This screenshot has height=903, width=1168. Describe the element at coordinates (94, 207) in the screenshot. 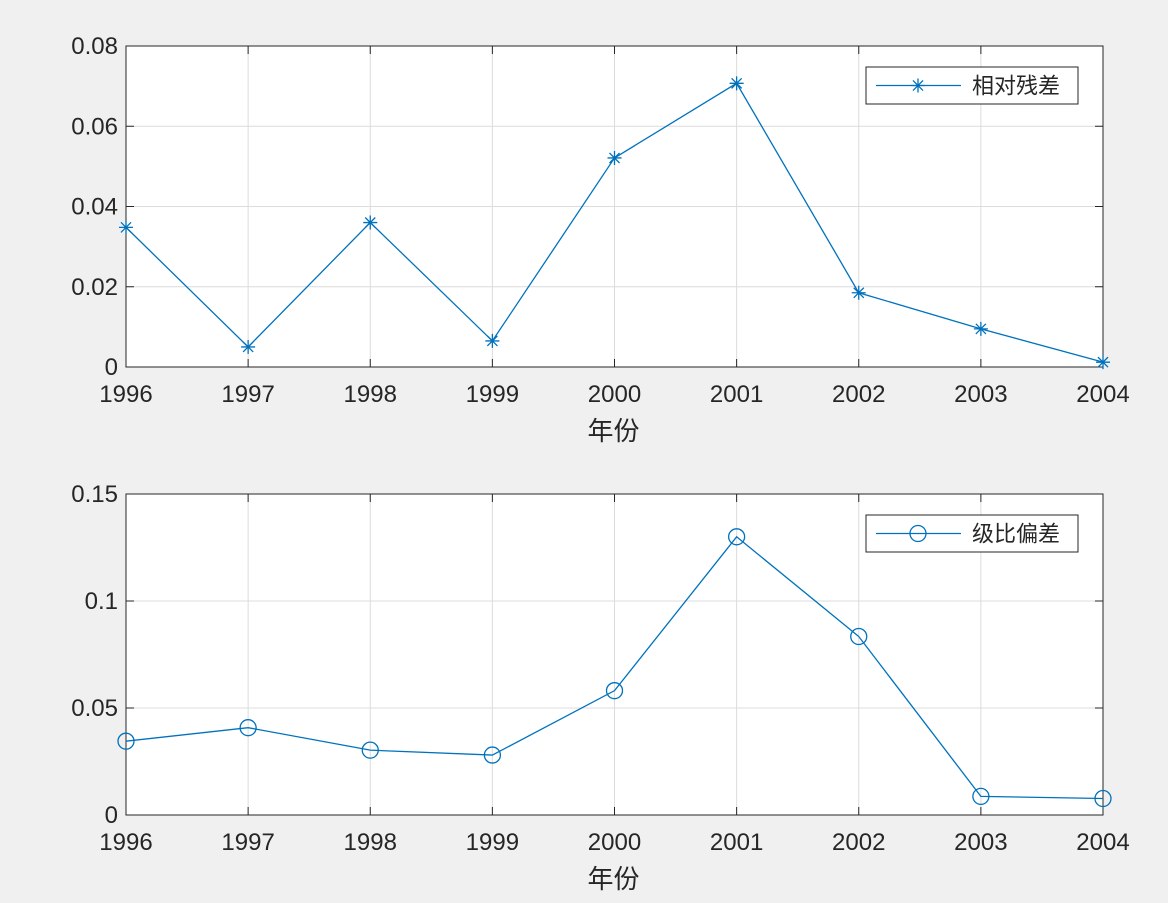

I see `y-tick-label: 0.04` at that location.